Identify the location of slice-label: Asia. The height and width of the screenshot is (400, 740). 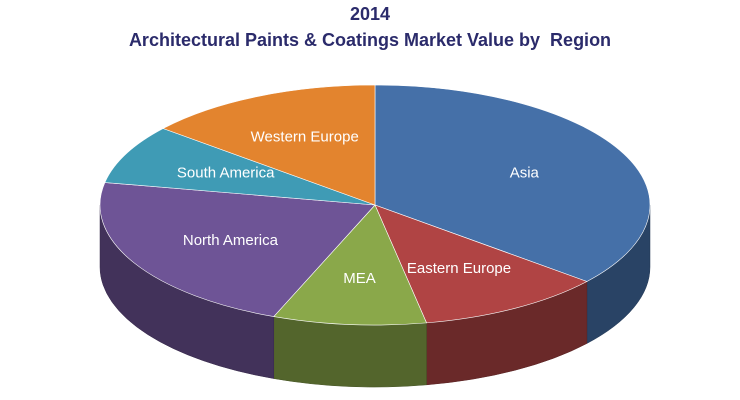
(525, 172).